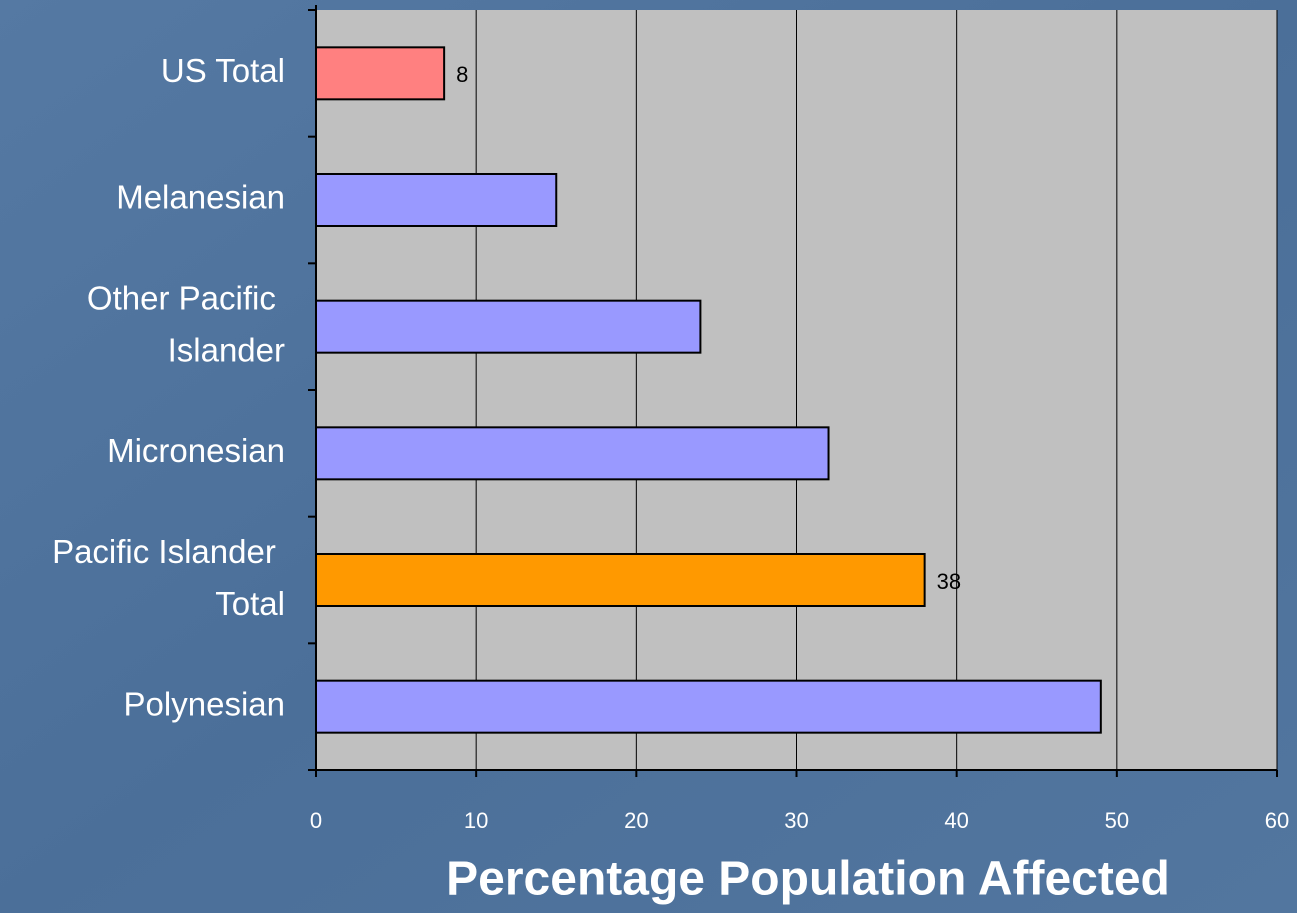  I want to click on x-tick-label: 30, so click(796, 820).